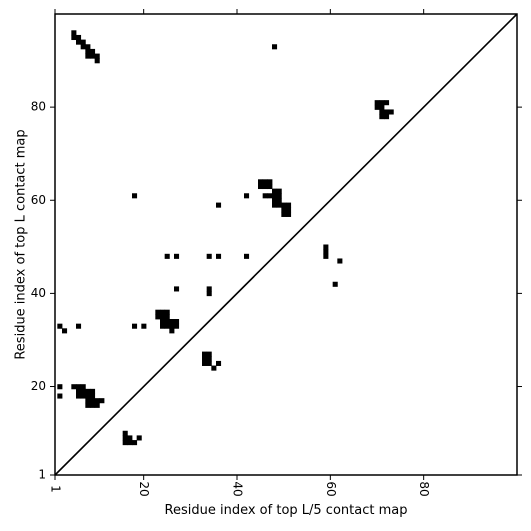 The image size is (531, 531). I want to click on x-tick-label: 1, so click(56, 489).